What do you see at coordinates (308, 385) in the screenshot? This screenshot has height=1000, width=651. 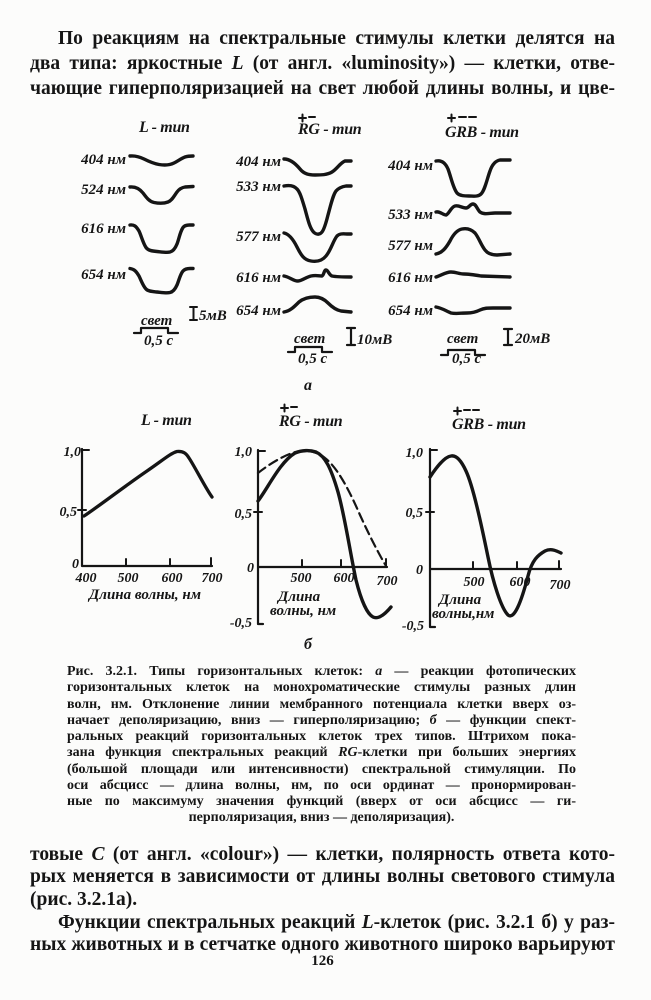 I see `svg-text: а` at bounding box center [308, 385].